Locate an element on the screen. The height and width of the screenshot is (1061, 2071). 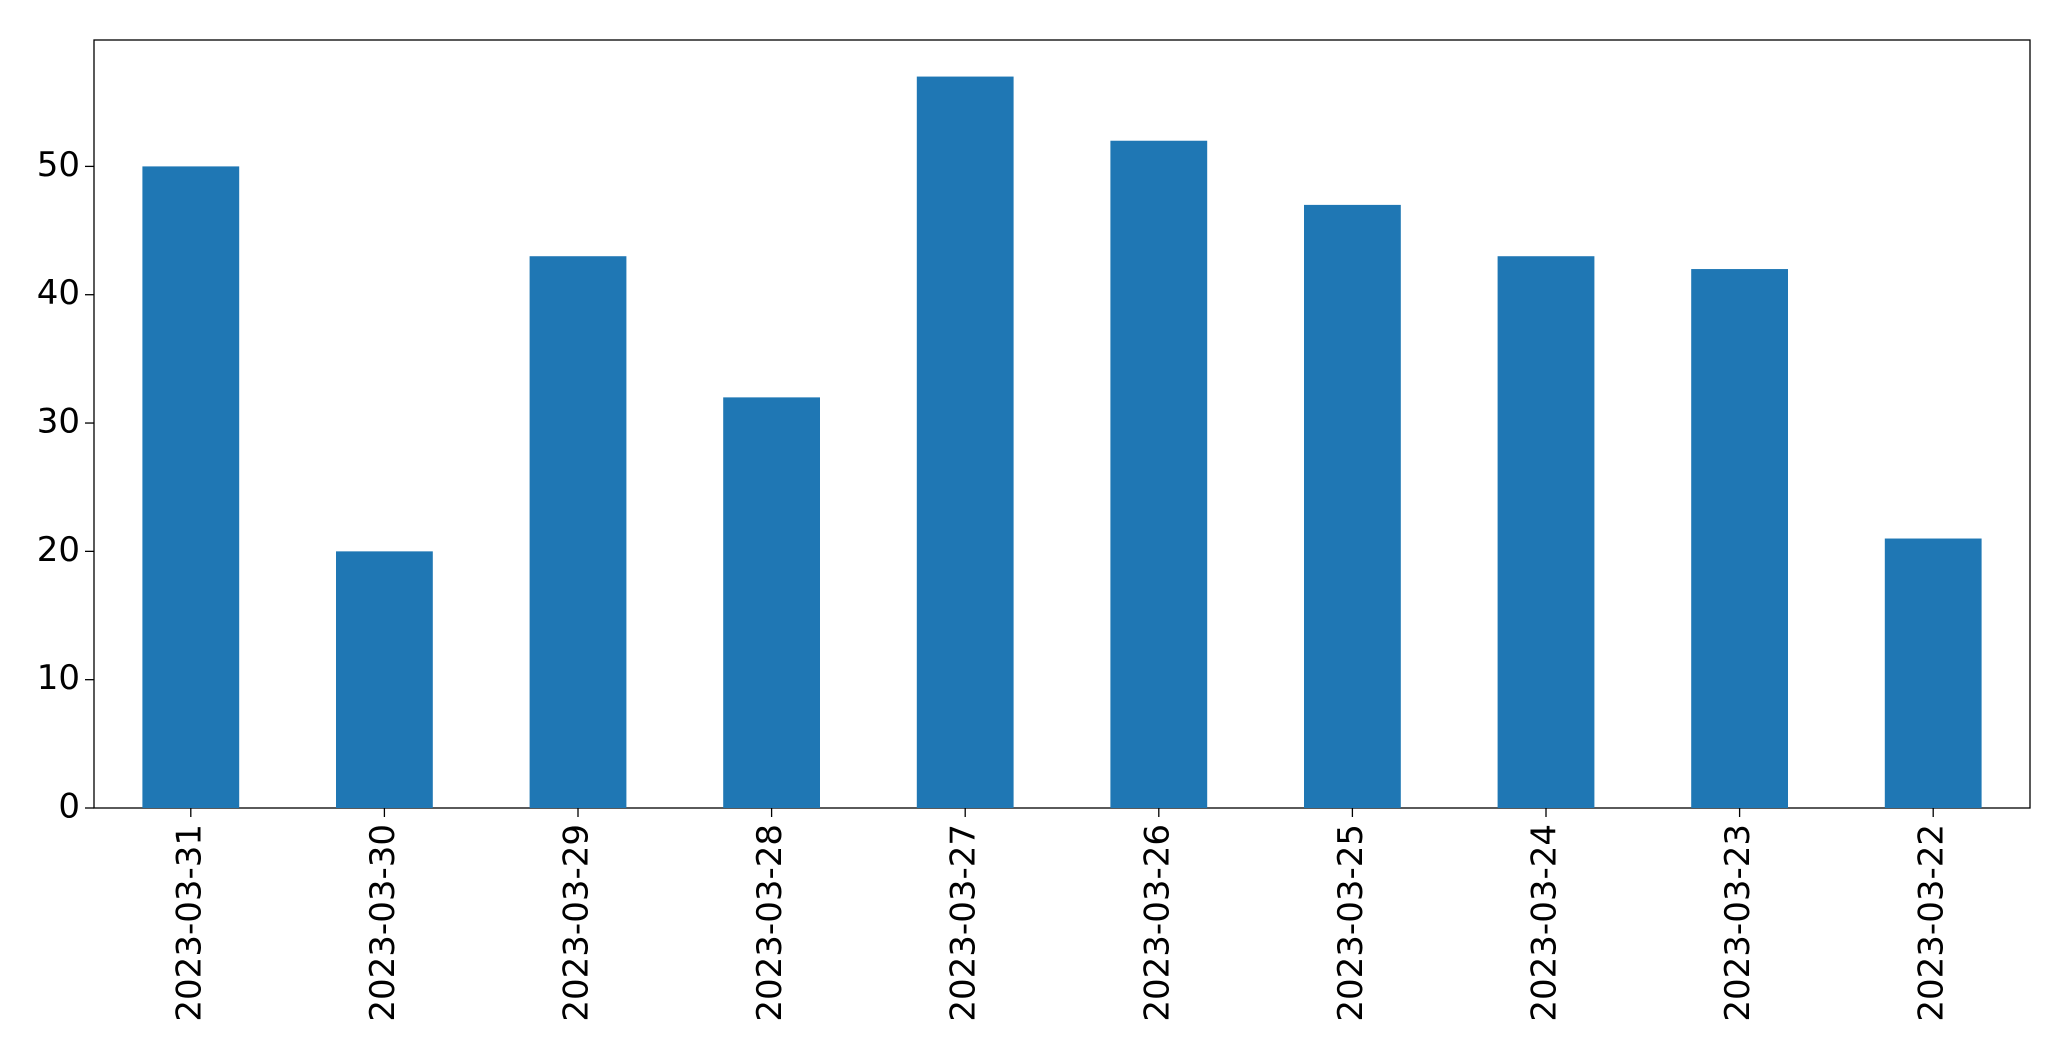
x-tick-label: 2023-03-27 is located at coordinates (964, 923).